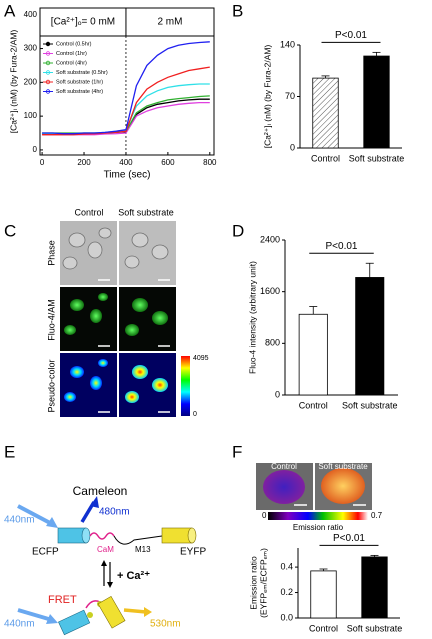 This screenshot has height=639, width=432. What do you see at coordinates (138, 540) in the screenshot?
I see `m13-linker` at bounding box center [138, 540].